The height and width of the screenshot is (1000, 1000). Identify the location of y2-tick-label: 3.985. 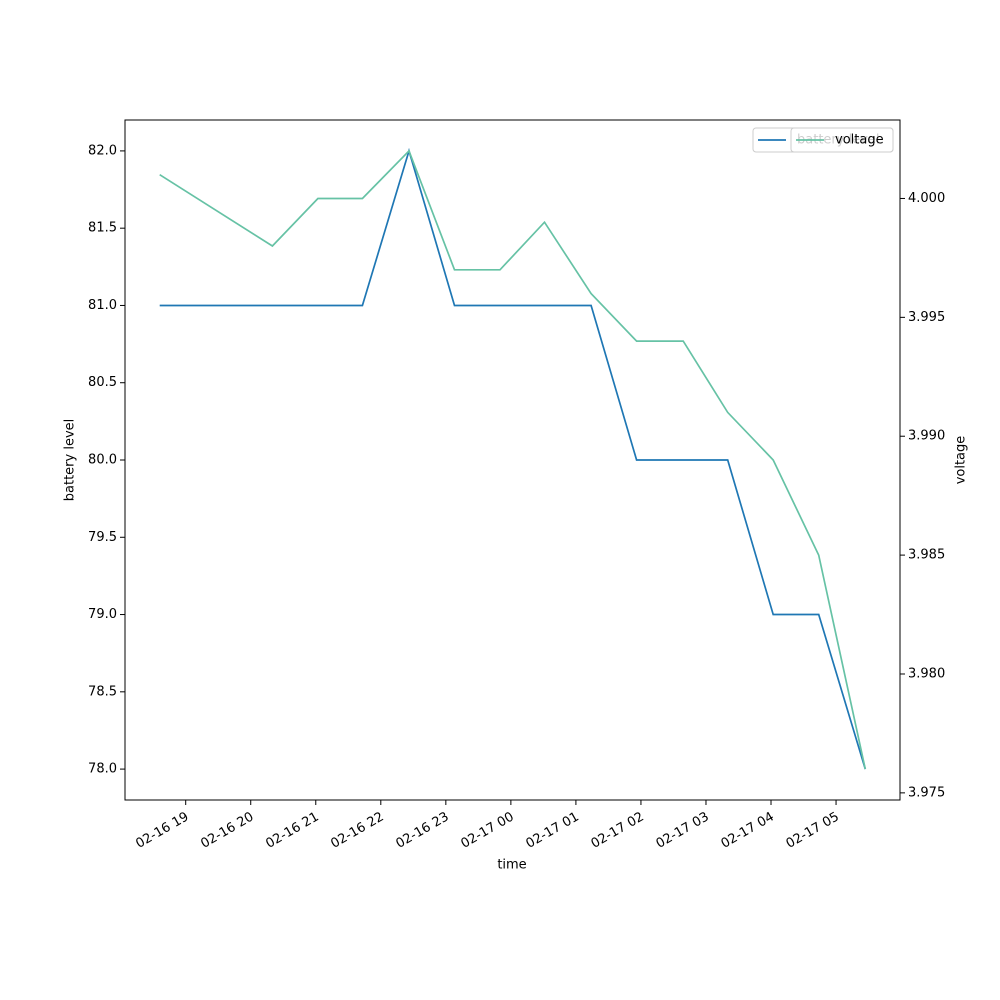
(926, 555).